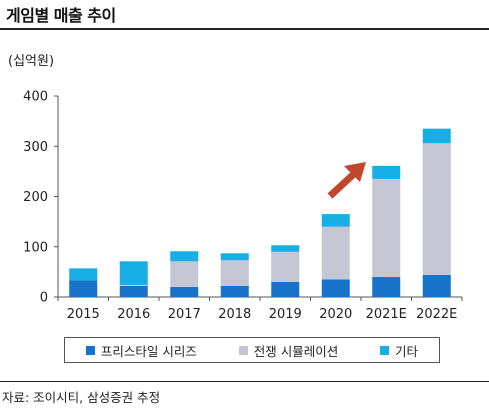 The image size is (489, 413). I want to click on title-divider, so click(244, 29).